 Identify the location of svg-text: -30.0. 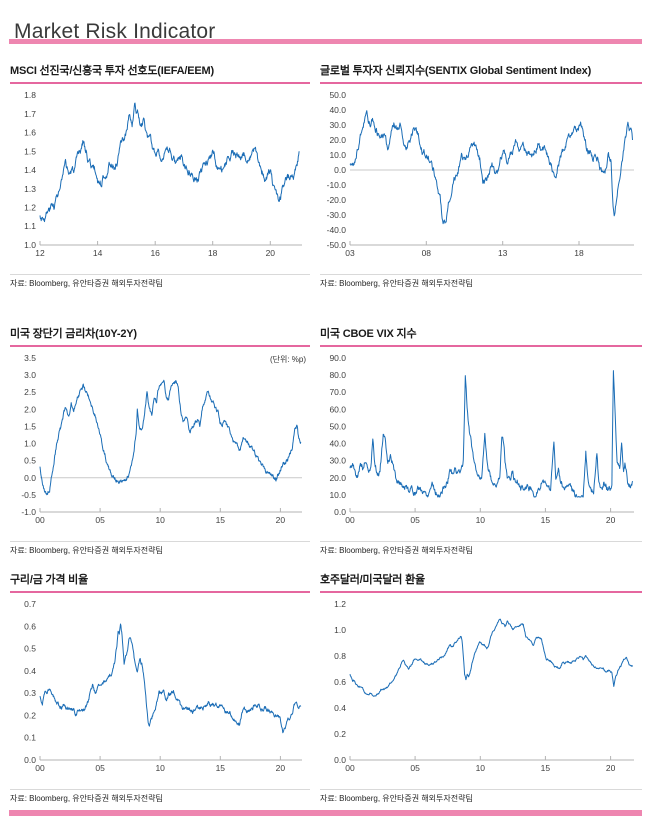
(337, 215).